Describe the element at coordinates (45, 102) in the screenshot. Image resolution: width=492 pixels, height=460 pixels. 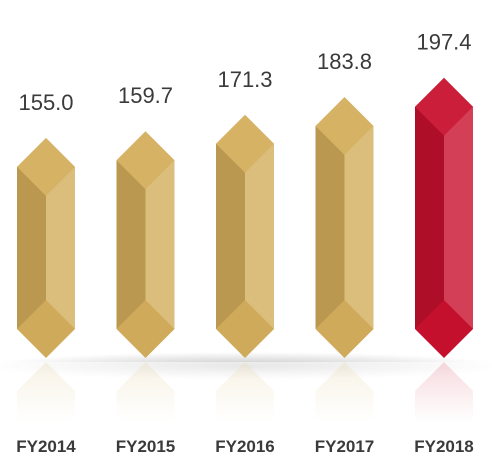
I see `value-label: 155.0` at that location.